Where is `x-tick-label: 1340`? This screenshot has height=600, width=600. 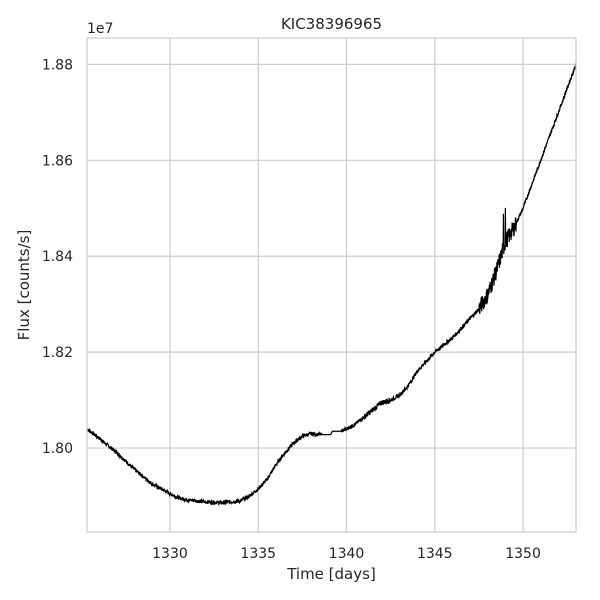 x-tick-label: 1340 is located at coordinates (347, 554).